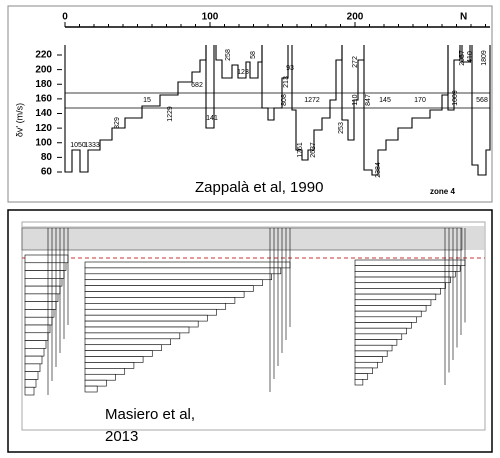  I want to click on y-tick-label: 60, so click(47, 172).